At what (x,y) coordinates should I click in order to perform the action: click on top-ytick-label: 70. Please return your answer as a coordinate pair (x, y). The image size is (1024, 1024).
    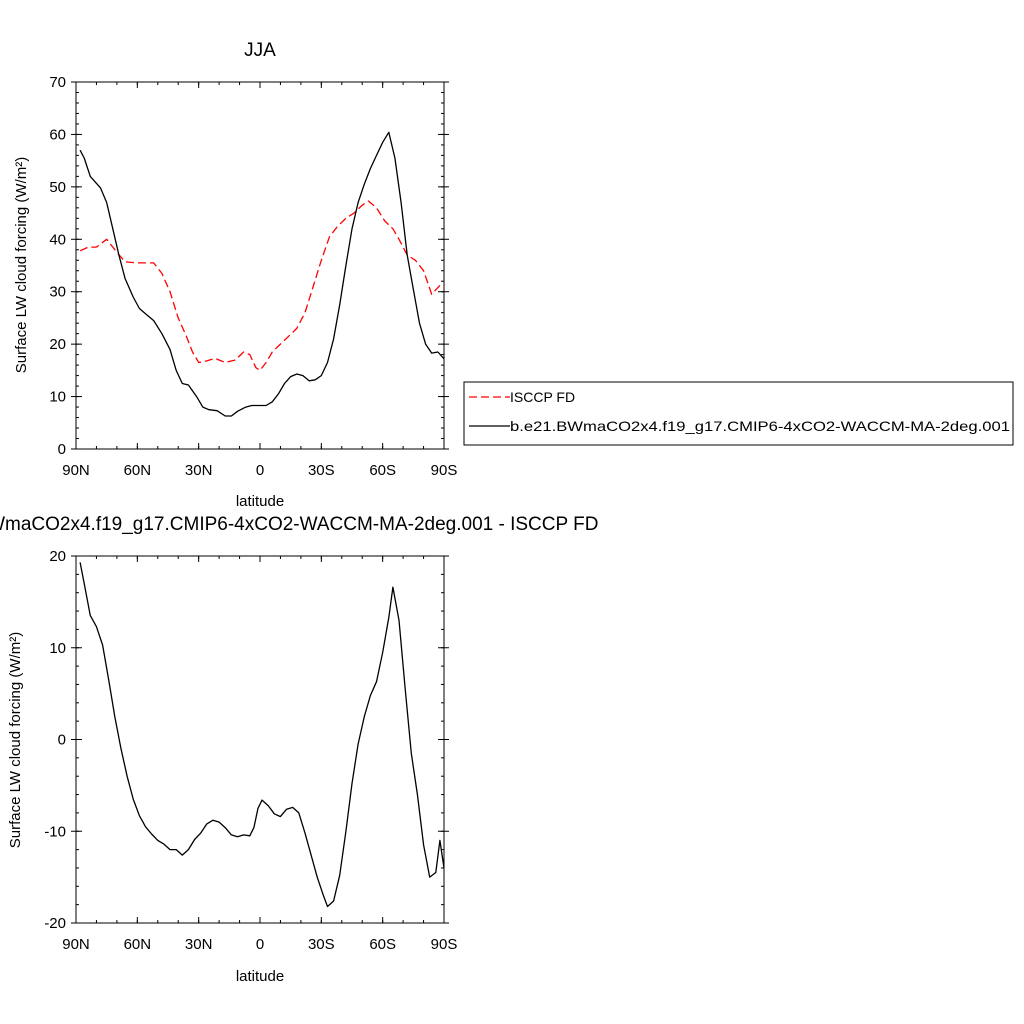
    Looking at the image, I should click on (57, 82).